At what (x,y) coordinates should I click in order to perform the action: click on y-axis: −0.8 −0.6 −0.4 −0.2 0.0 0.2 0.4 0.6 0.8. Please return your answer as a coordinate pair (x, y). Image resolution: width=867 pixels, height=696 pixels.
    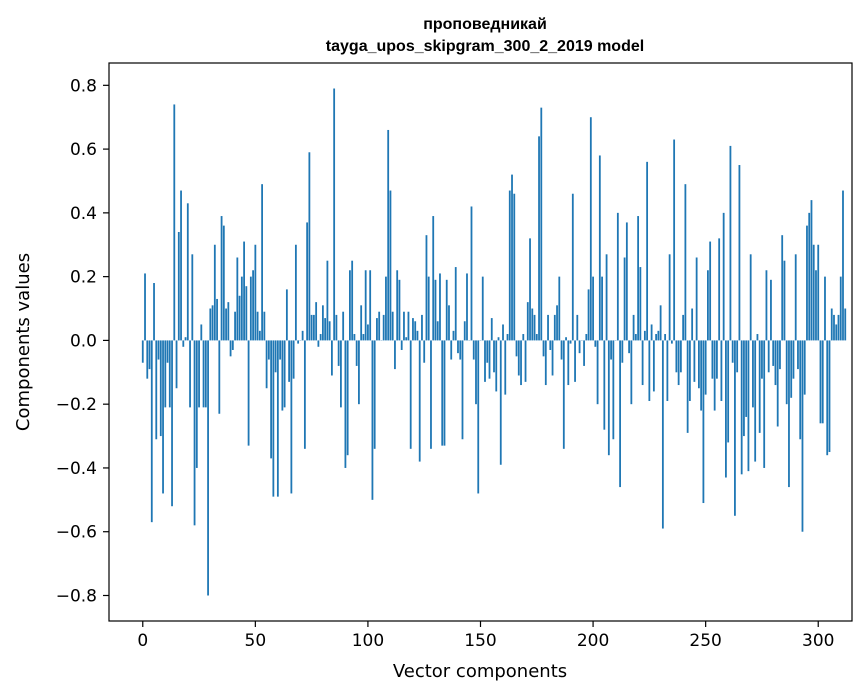
    Looking at the image, I should click on (82, 341).